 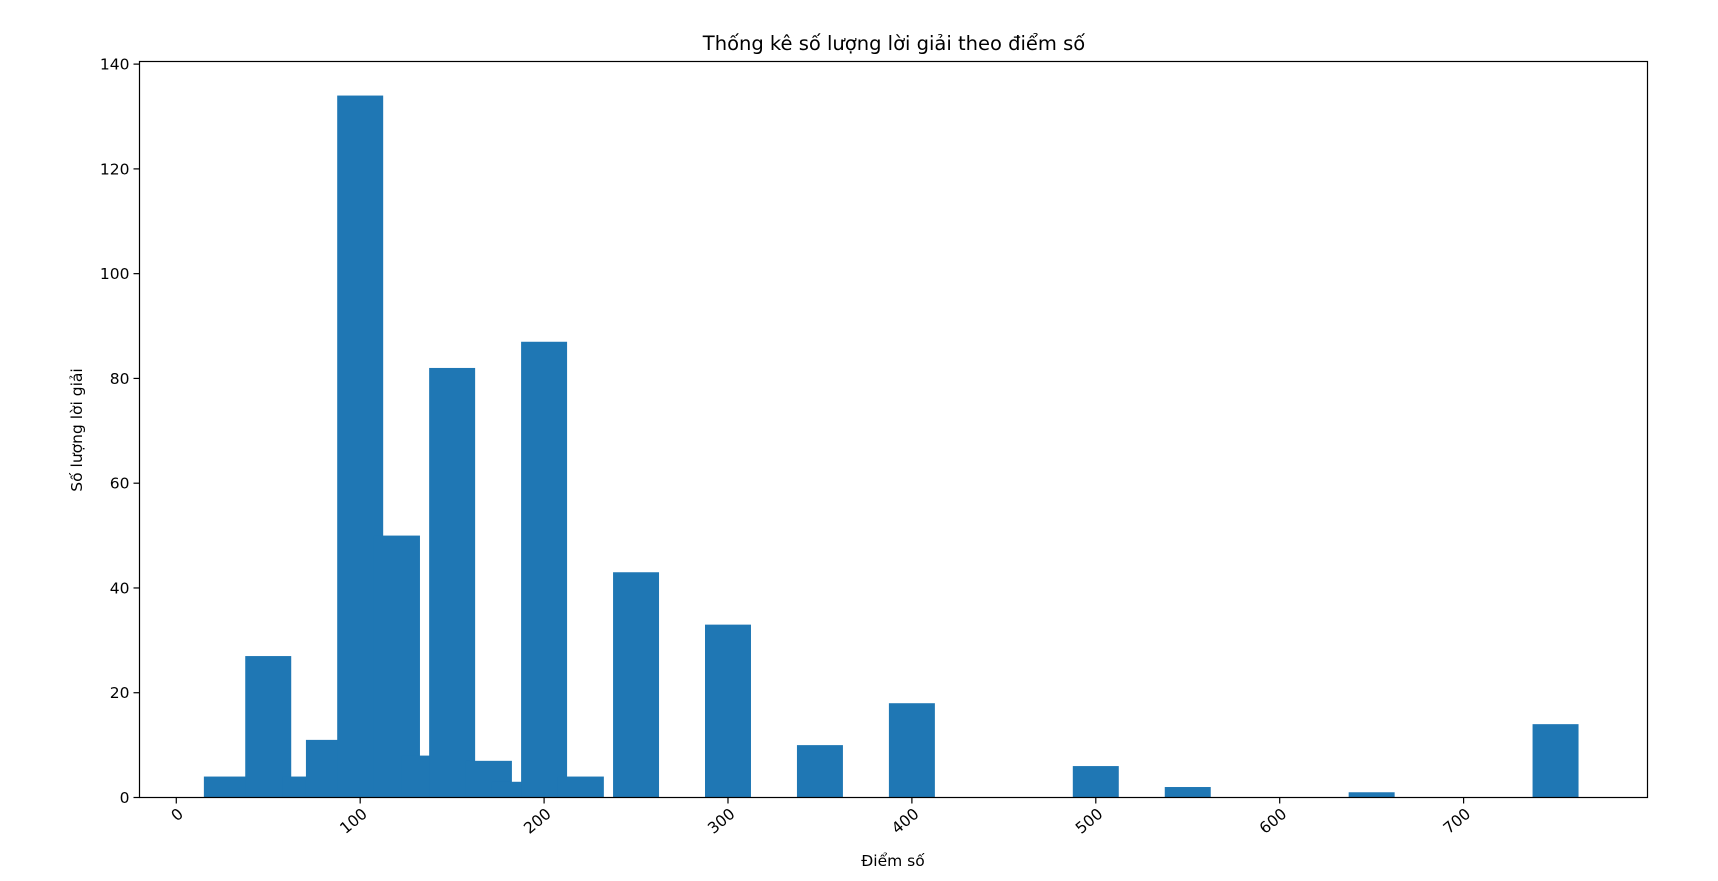 What do you see at coordinates (125, 798) in the screenshot?
I see `y-tick-label-0: 0` at bounding box center [125, 798].